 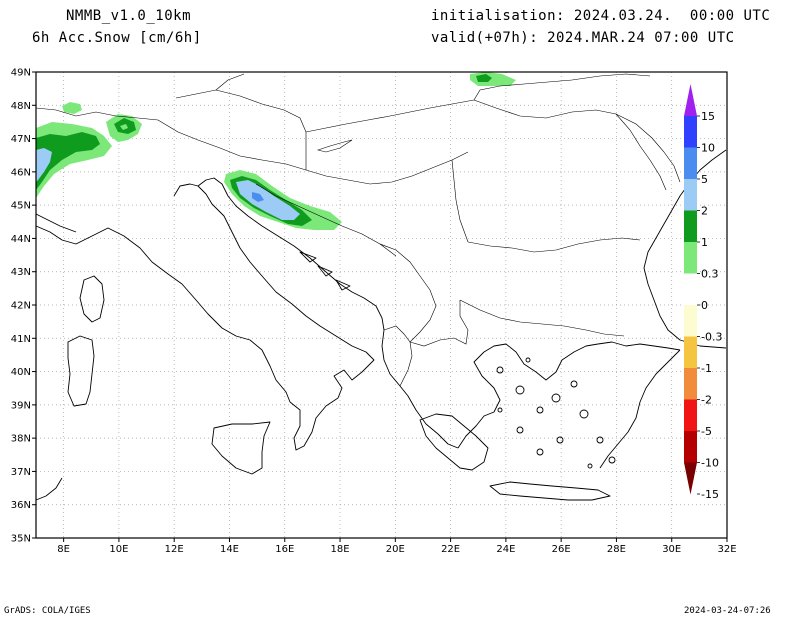 What do you see at coordinates (398, 356) in the screenshot?
I see `border-albania` at bounding box center [398, 356].